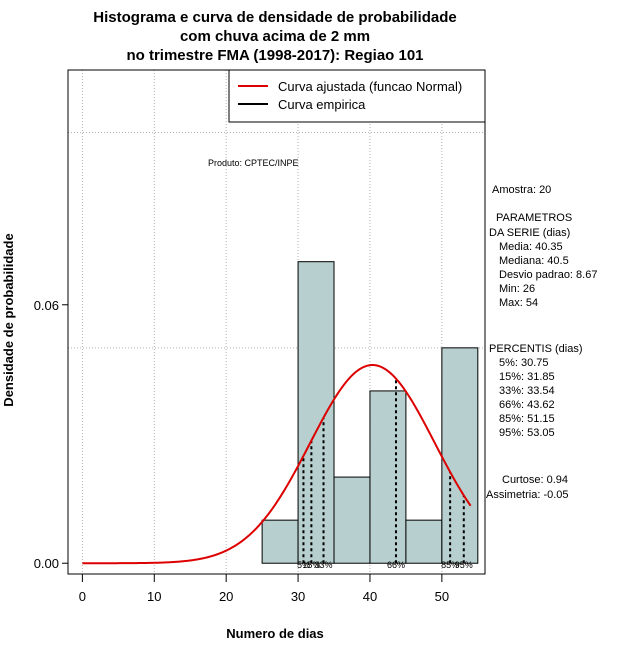  I want to click on legend-box, so click(357, 96).